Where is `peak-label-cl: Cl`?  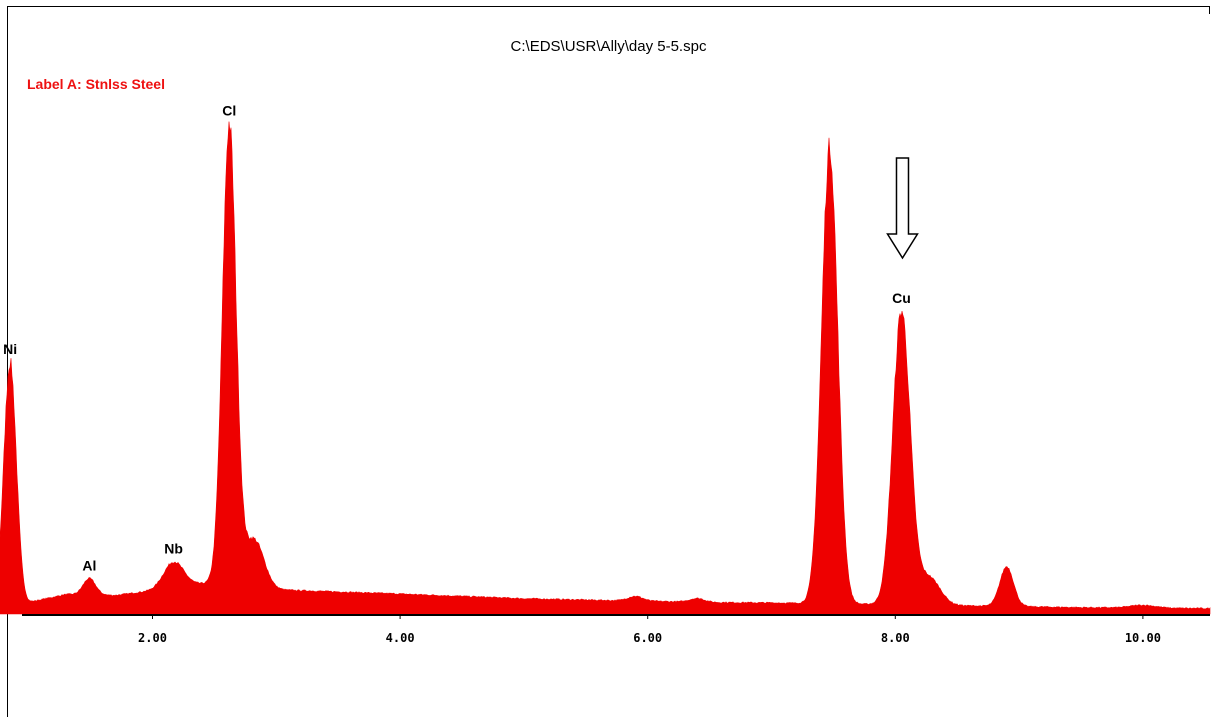 peak-label-cl: Cl is located at coordinates (229, 110).